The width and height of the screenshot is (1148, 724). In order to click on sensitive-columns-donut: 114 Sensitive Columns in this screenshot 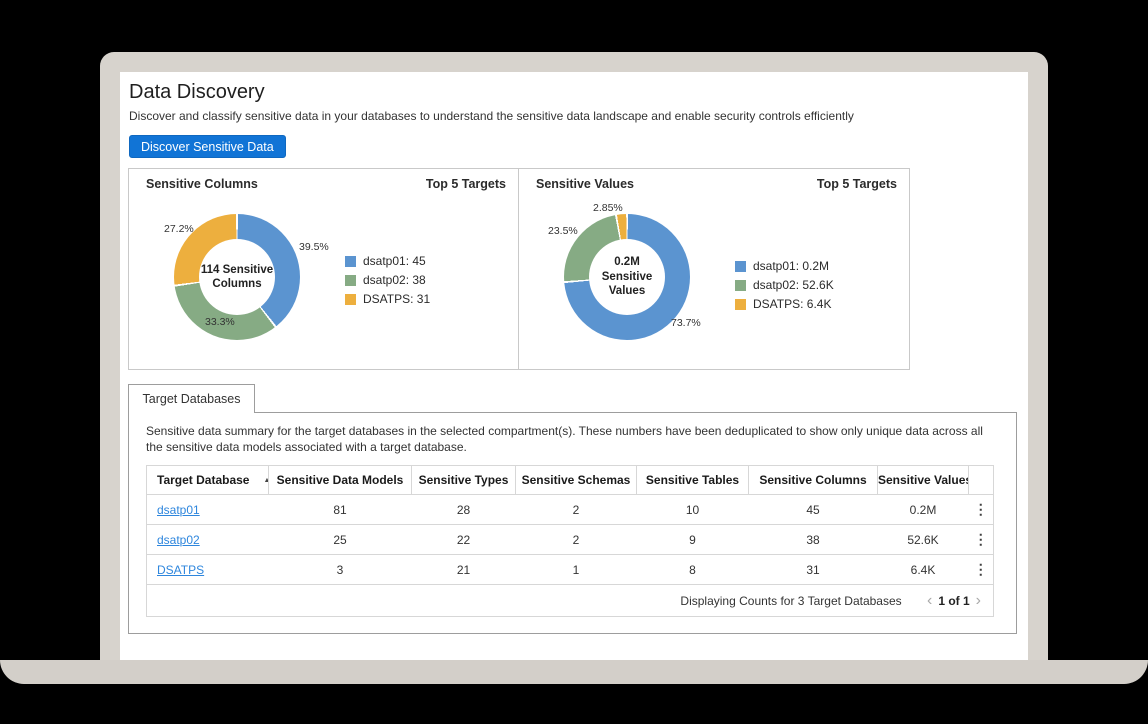, I will do `click(237, 277)`.